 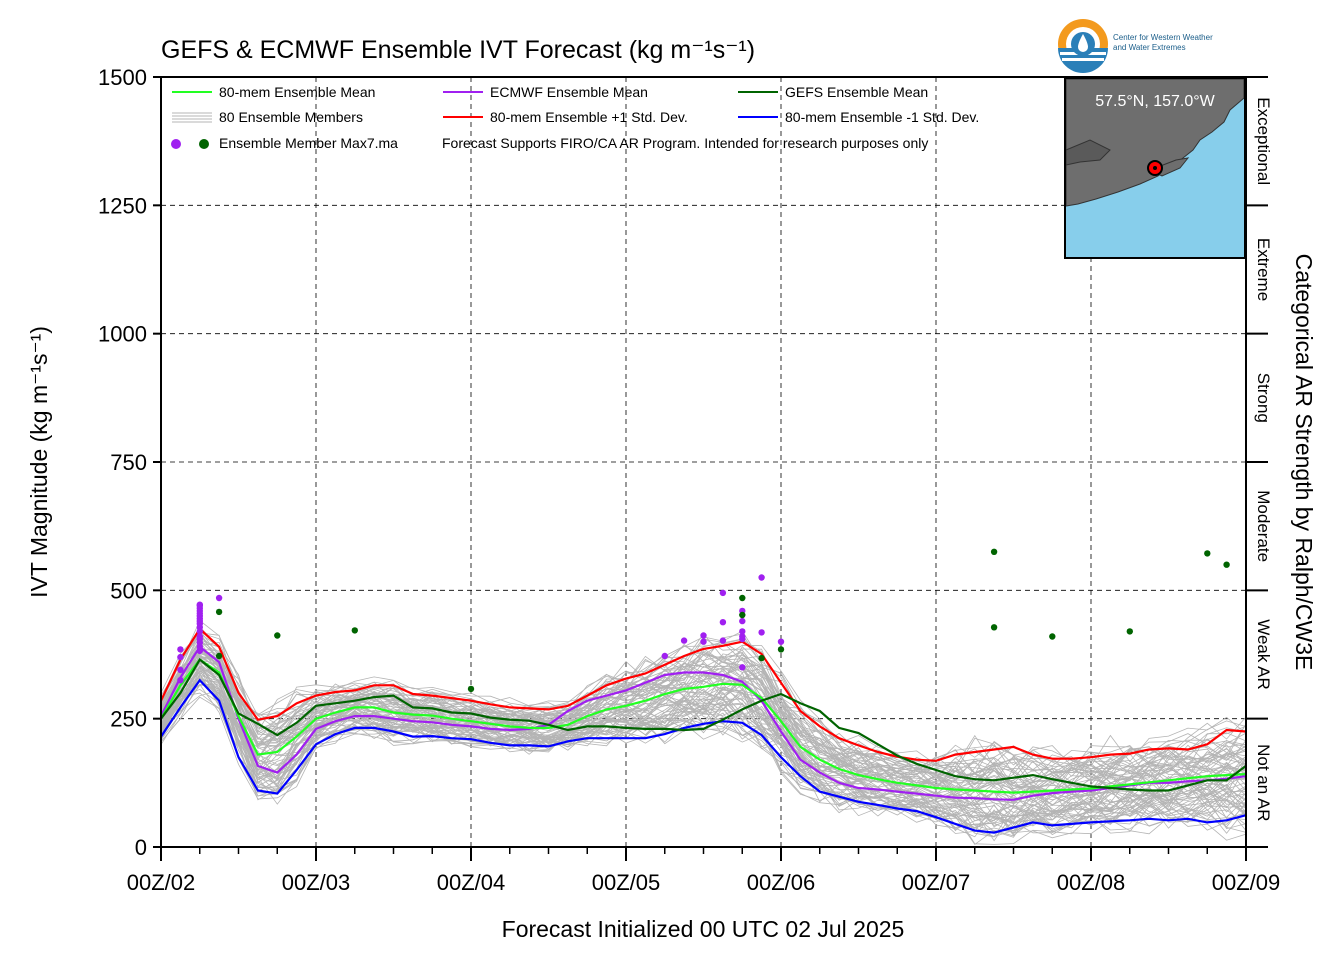 What do you see at coordinates (1263, 398) in the screenshot?
I see `ar-category-label: Strong` at bounding box center [1263, 398].